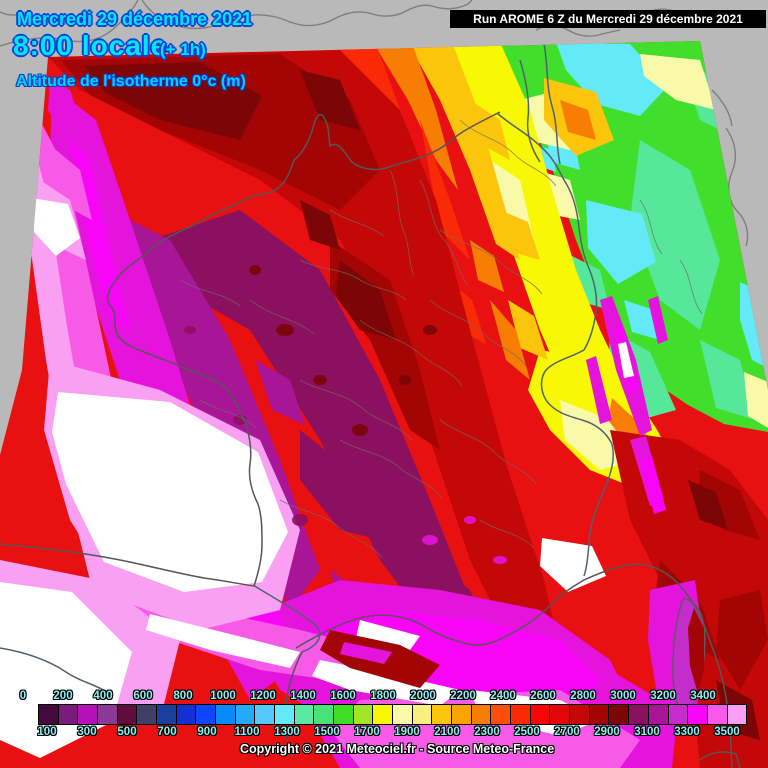  What do you see at coordinates (503, 696) in the screenshot?
I see `legend-label: 2400` at bounding box center [503, 696].